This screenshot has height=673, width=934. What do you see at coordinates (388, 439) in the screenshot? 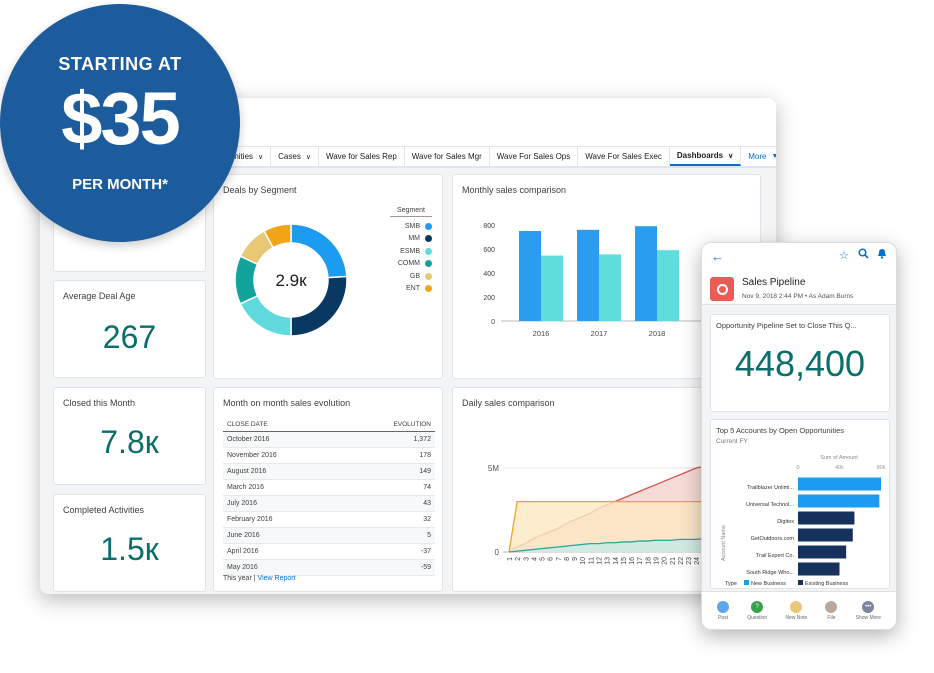
I see `cell-evolution: 1,372` at bounding box center [388, 439].